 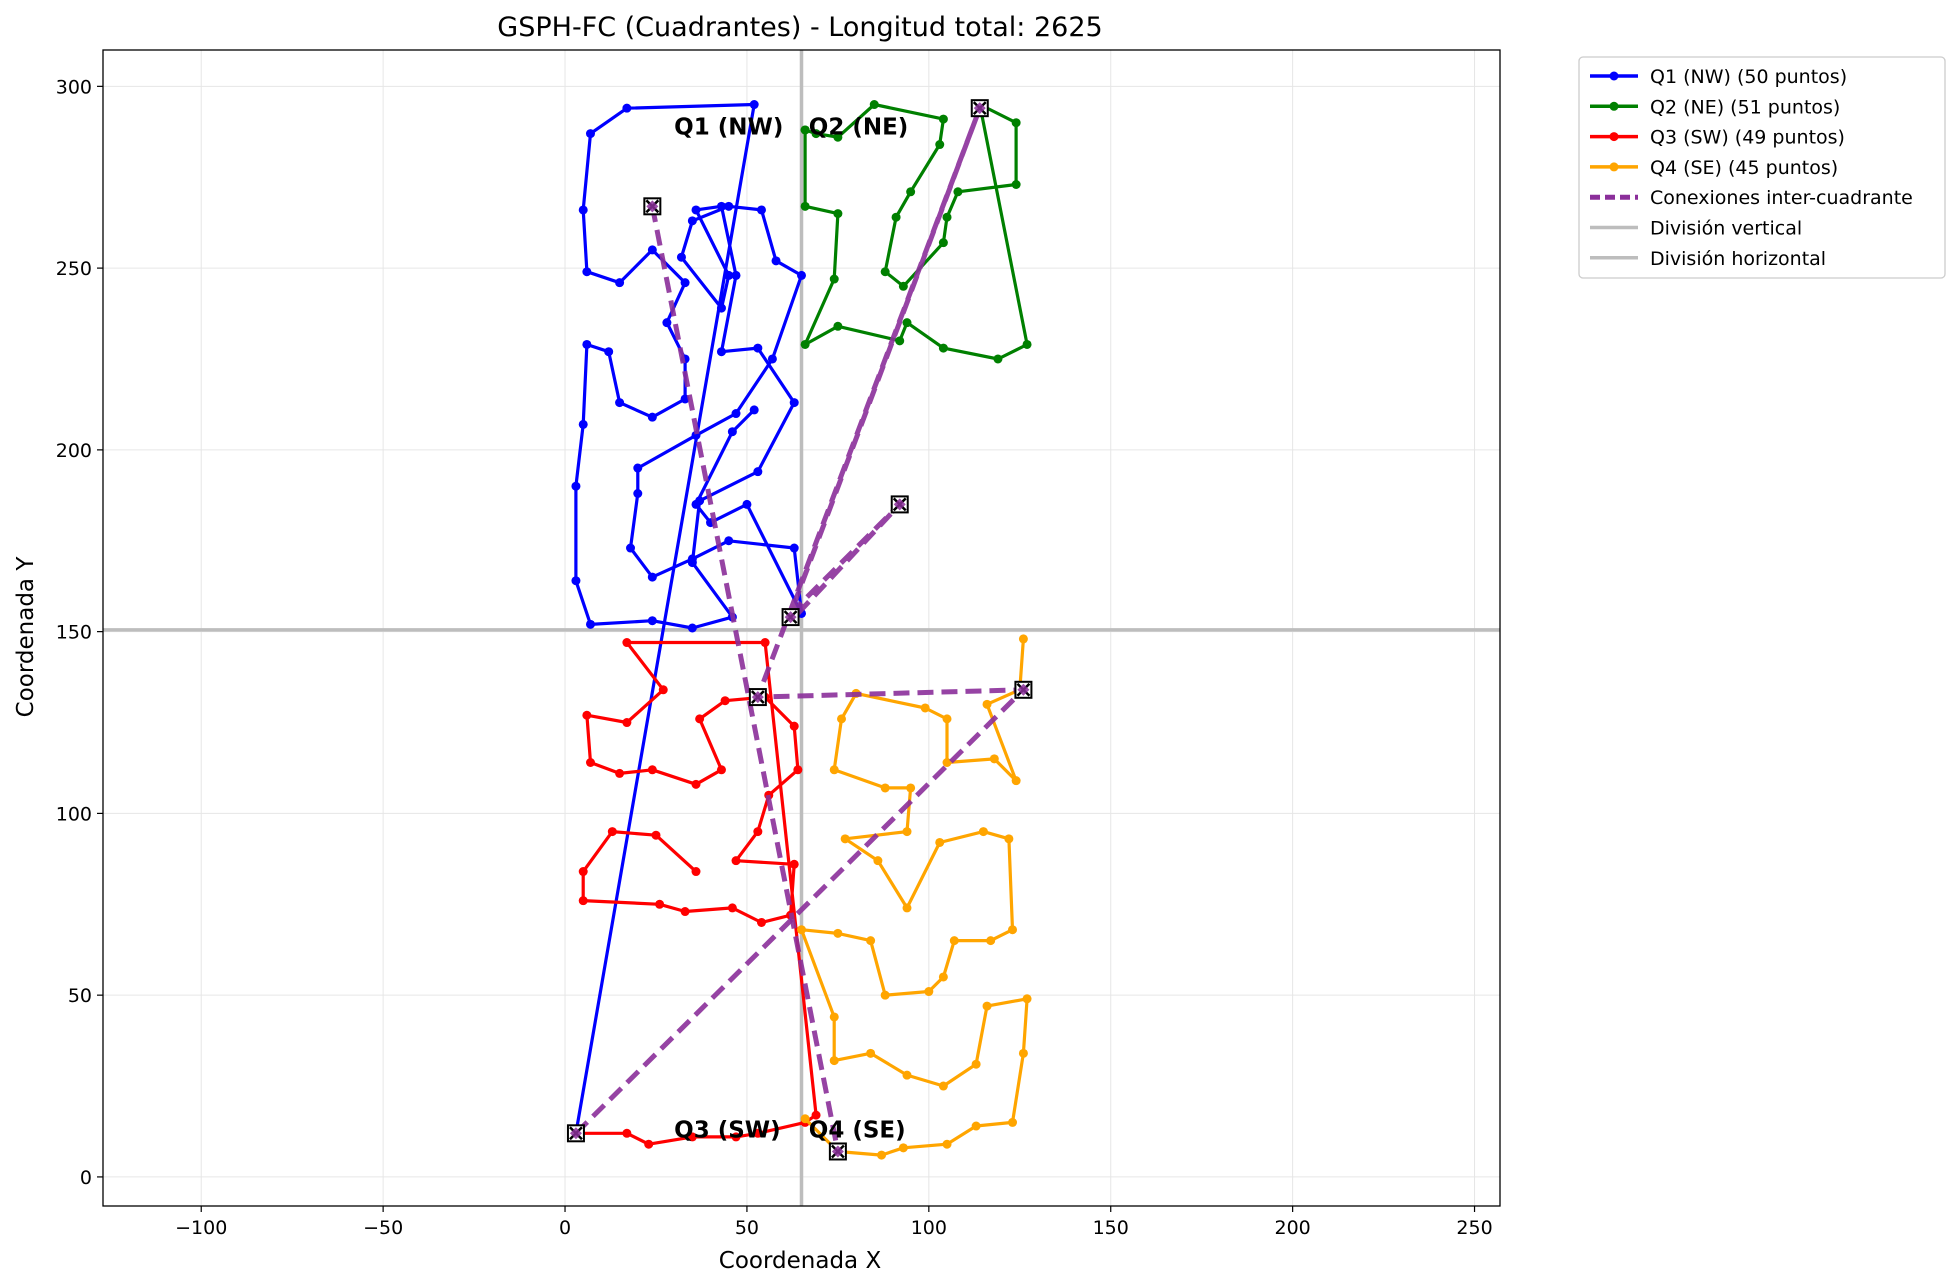 I want to click on legend-label: División horizontal, so click(x=1738, y=259).